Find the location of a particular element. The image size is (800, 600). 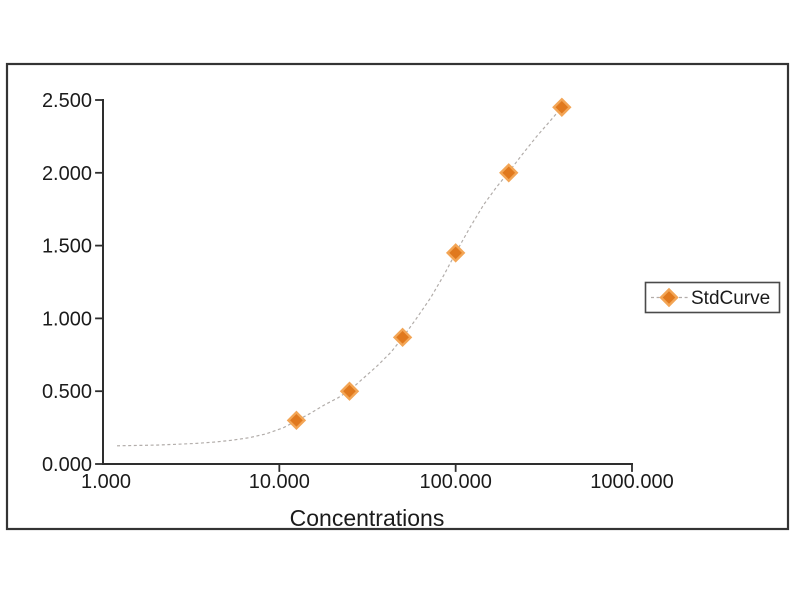

legend-label: StdCurve is located at coordinates (730, 298).